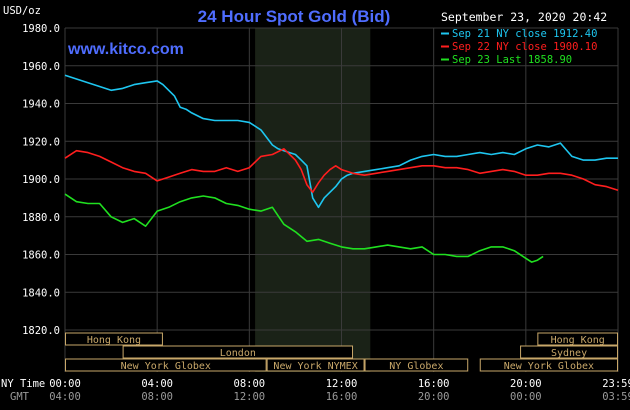 The image size is (630, 410). What do you see at coordinates (125, 49) in the screenshot?
I see `watermark-url: www.kitco.com` at bounding box center [125, 49].